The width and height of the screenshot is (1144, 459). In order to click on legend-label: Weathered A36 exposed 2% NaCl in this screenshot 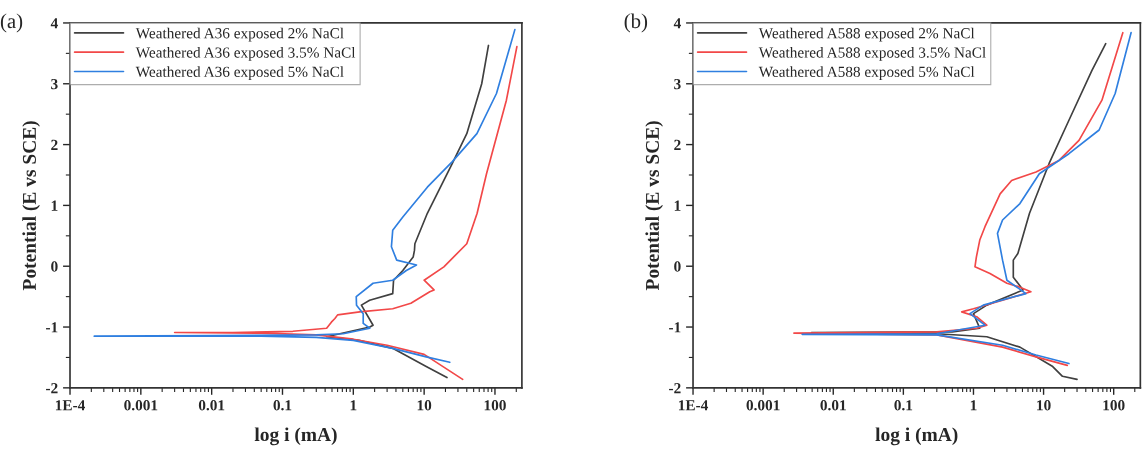, I will do `click(239, 34)`.